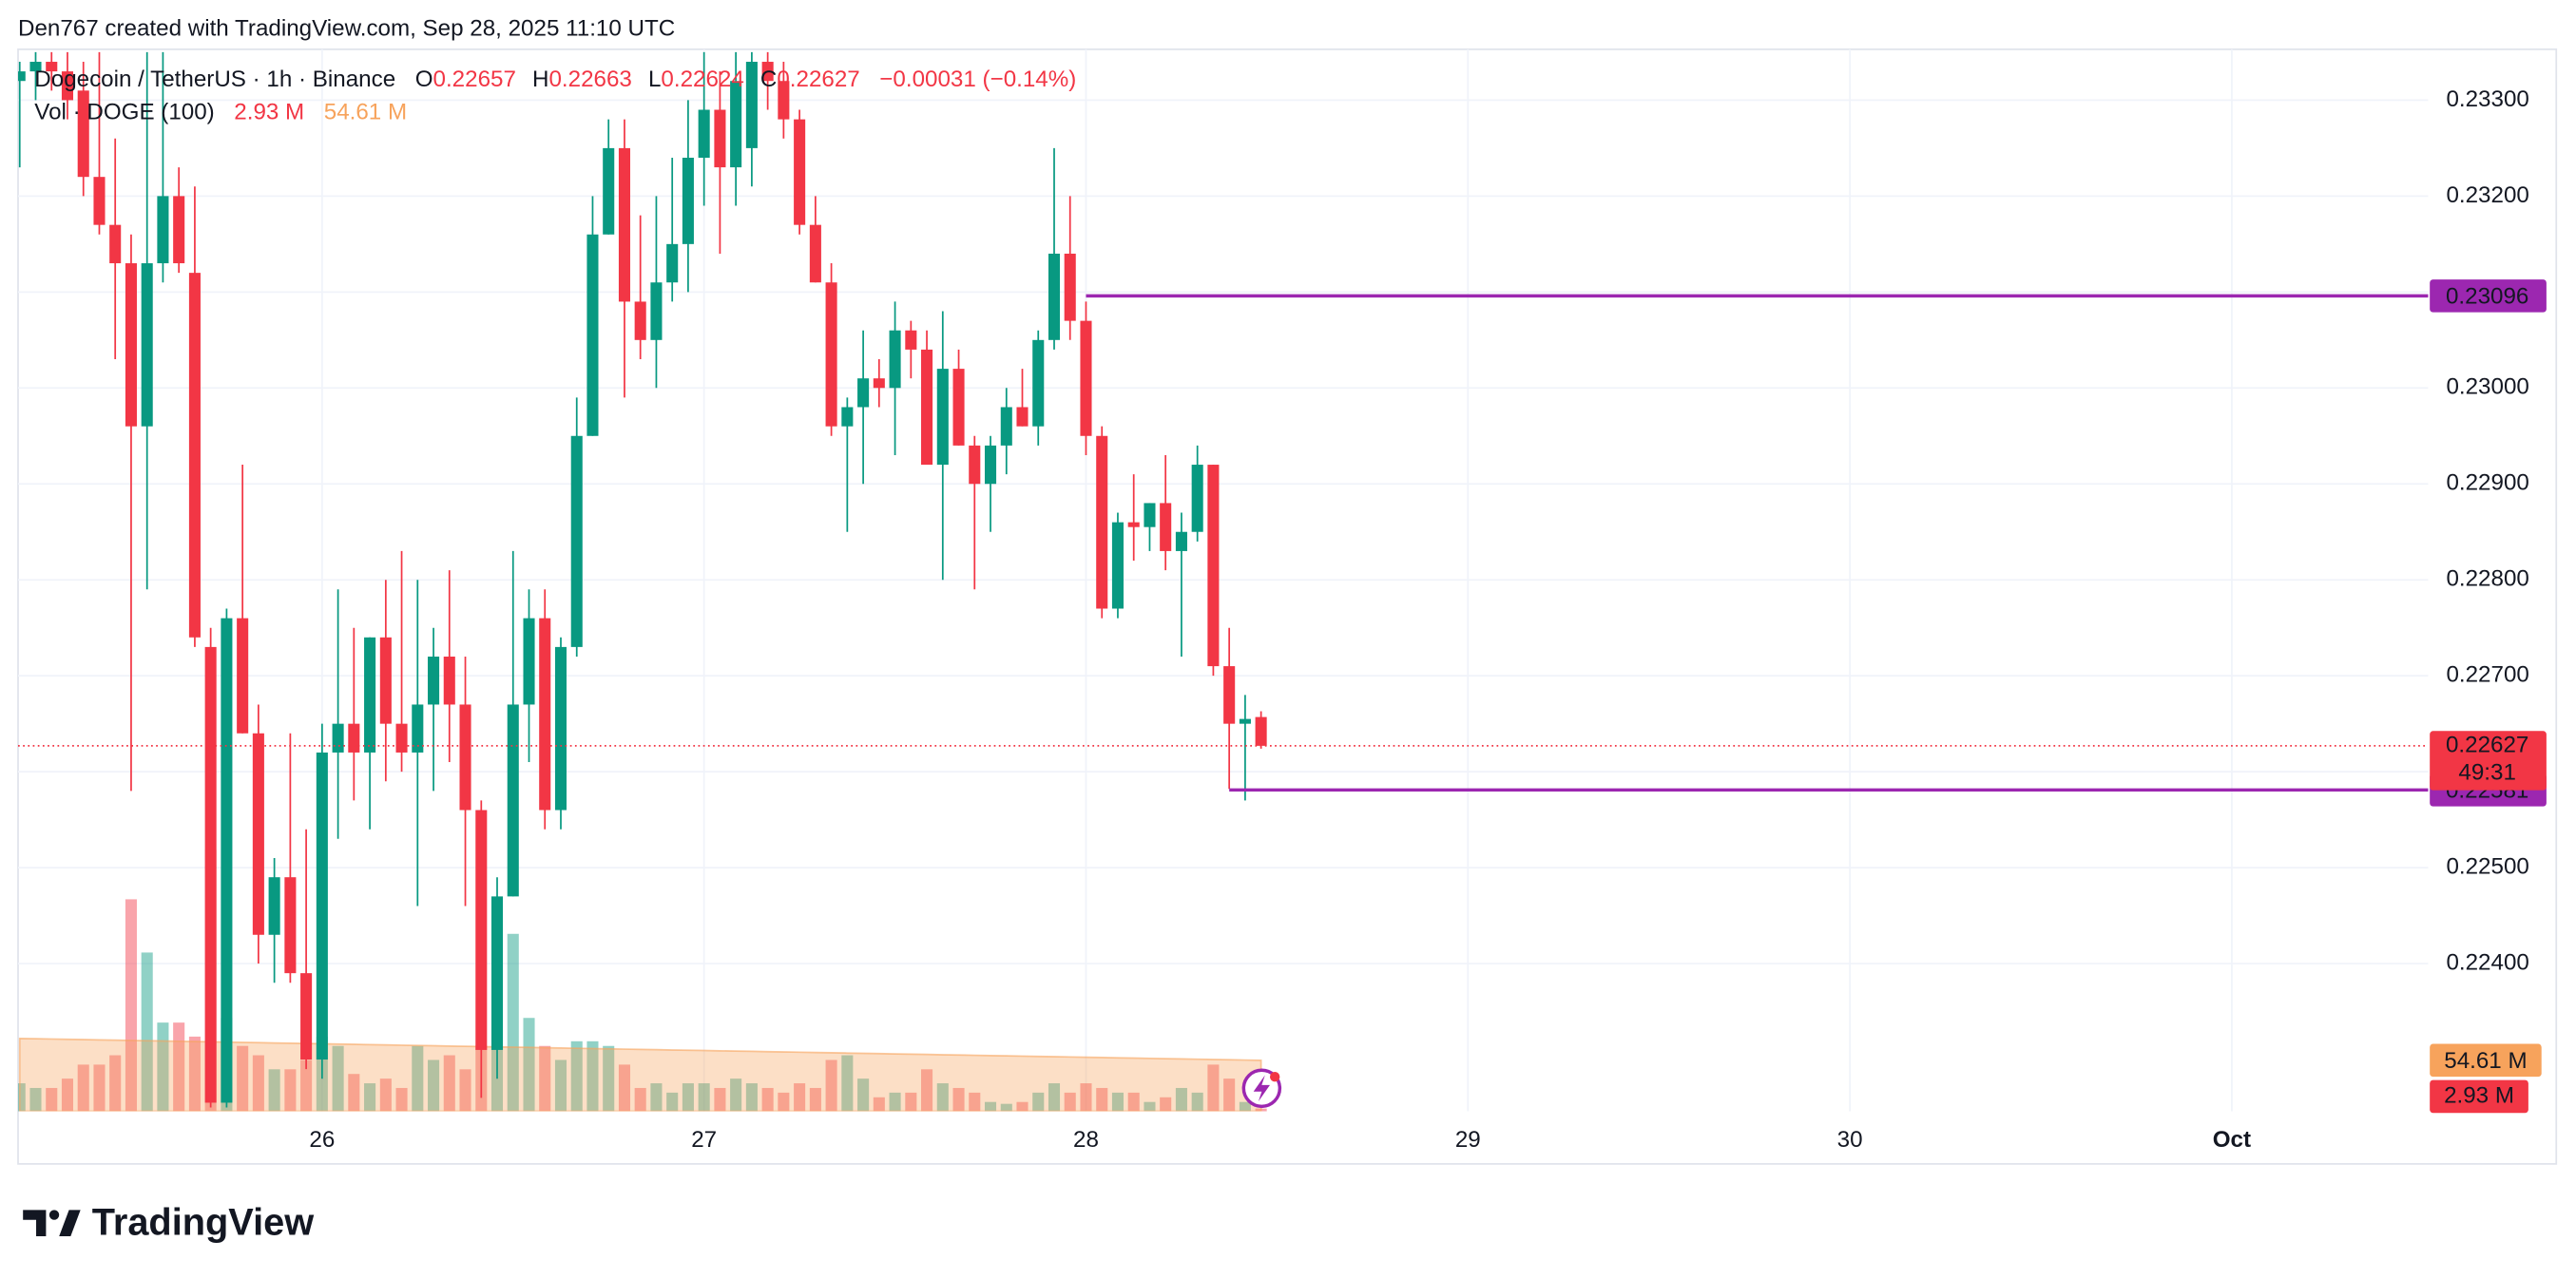 This screenshot has height=1279, width=2576. Describe the element at coordinates (2487, 296) in the screenshot. I see `price-label: 0.23096` at that location.